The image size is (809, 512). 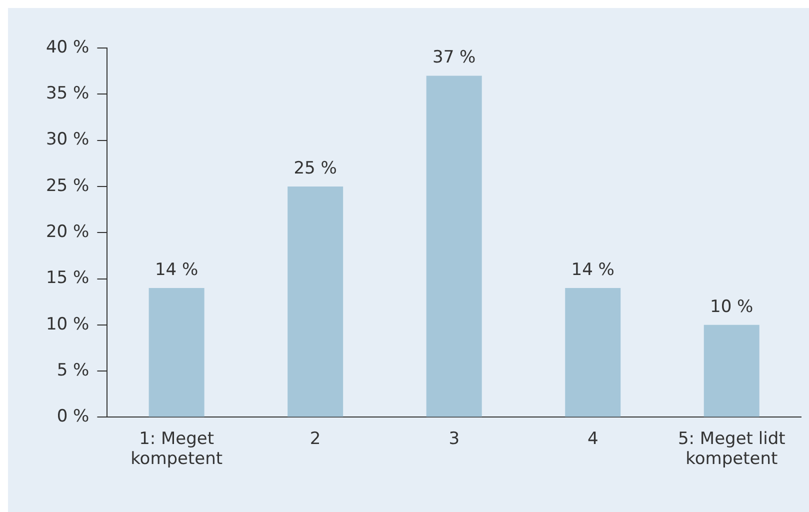 I want to click on y-tick-label: 35 %, so click(x=68, y=94).